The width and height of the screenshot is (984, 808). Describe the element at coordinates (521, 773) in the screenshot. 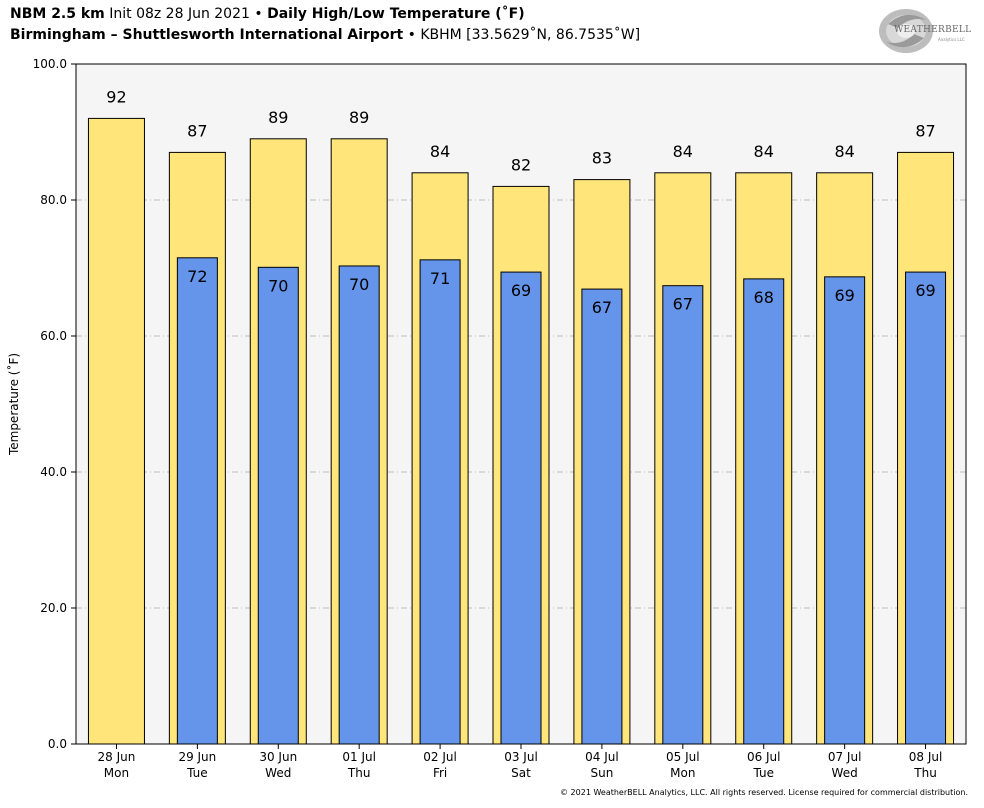

I see `x-tick-label-day: Sat` at that location.